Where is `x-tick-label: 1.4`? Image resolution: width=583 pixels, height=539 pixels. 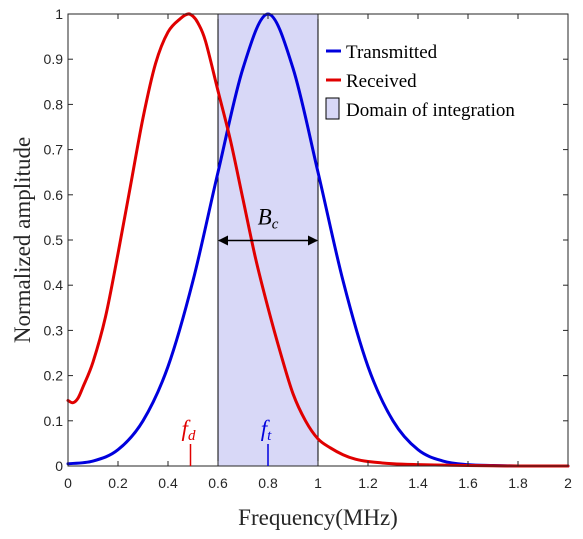 x-tick-label: 1.4 is located at coordinates (418, 483).